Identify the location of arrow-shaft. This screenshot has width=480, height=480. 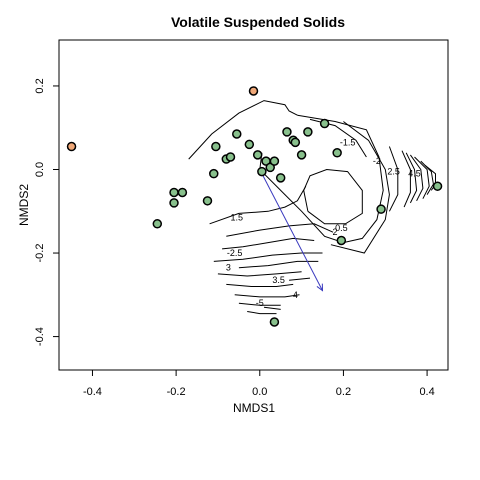
(291, 230).